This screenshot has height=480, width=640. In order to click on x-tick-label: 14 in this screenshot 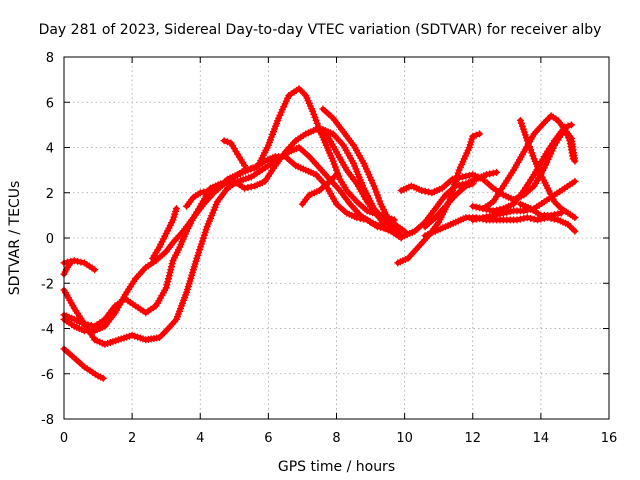, I will do `click(541, 438)`.